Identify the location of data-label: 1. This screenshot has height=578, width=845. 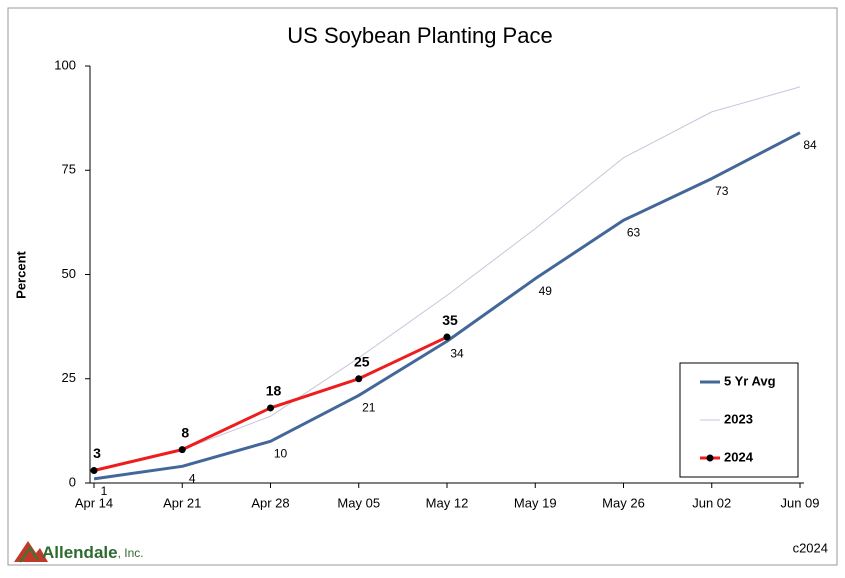
(104, 491).